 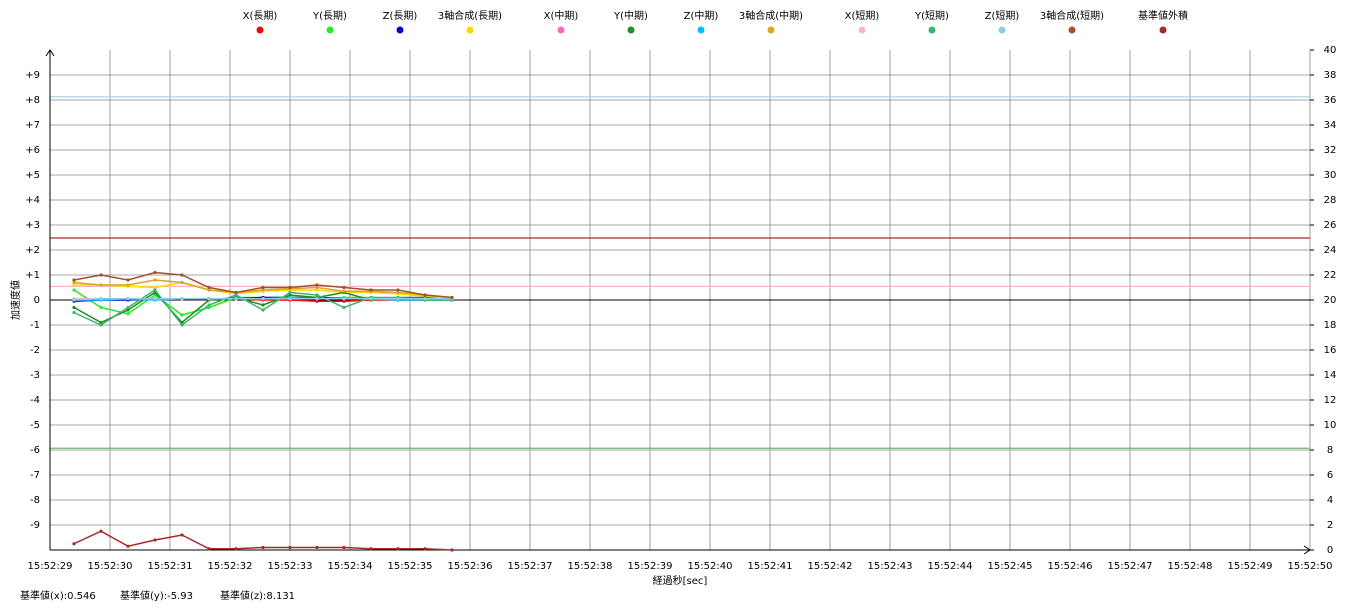 I want to click on x-tick-label: 15:52:40, so click(x=710, y=566).